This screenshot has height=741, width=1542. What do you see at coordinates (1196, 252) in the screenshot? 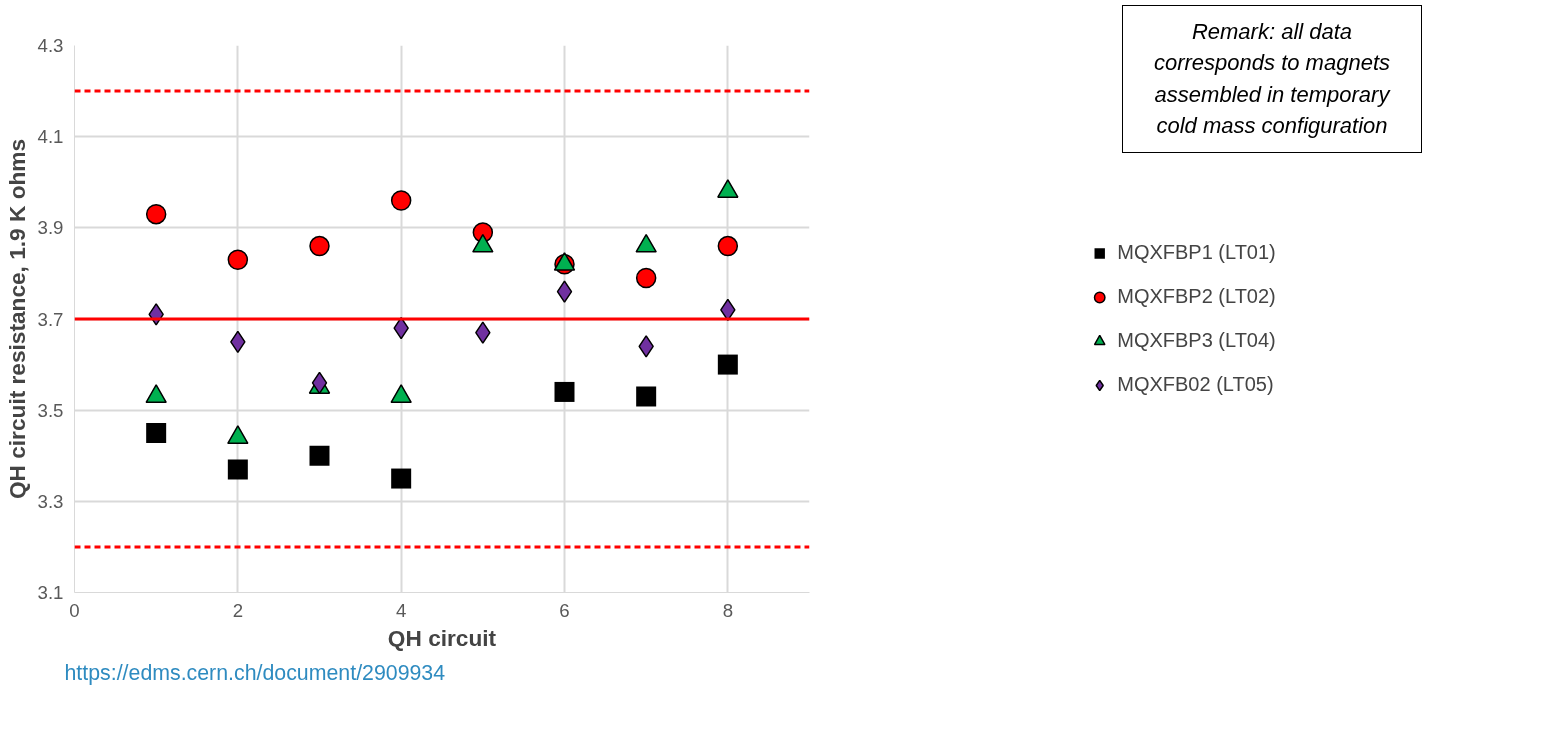
I see `legend-label: MQXFBP1 (LT01)` at bounding box center [1196, 252].